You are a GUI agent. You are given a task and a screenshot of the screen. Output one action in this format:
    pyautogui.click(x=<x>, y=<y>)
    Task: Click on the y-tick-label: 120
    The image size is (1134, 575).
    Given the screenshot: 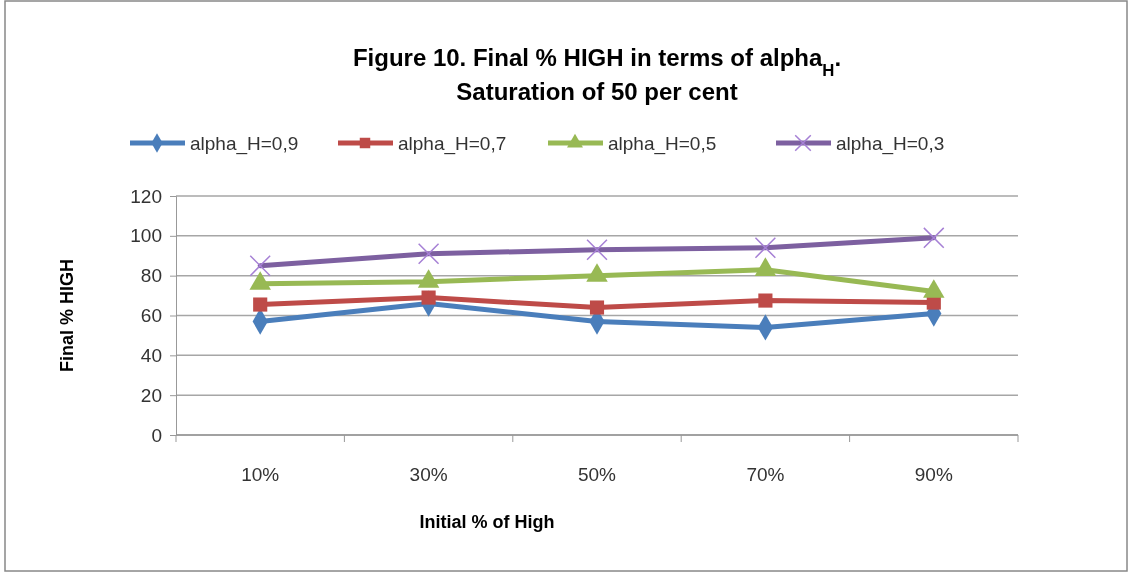 What is the action you would take?
    pyautogui.click(x=146, y=196)
    